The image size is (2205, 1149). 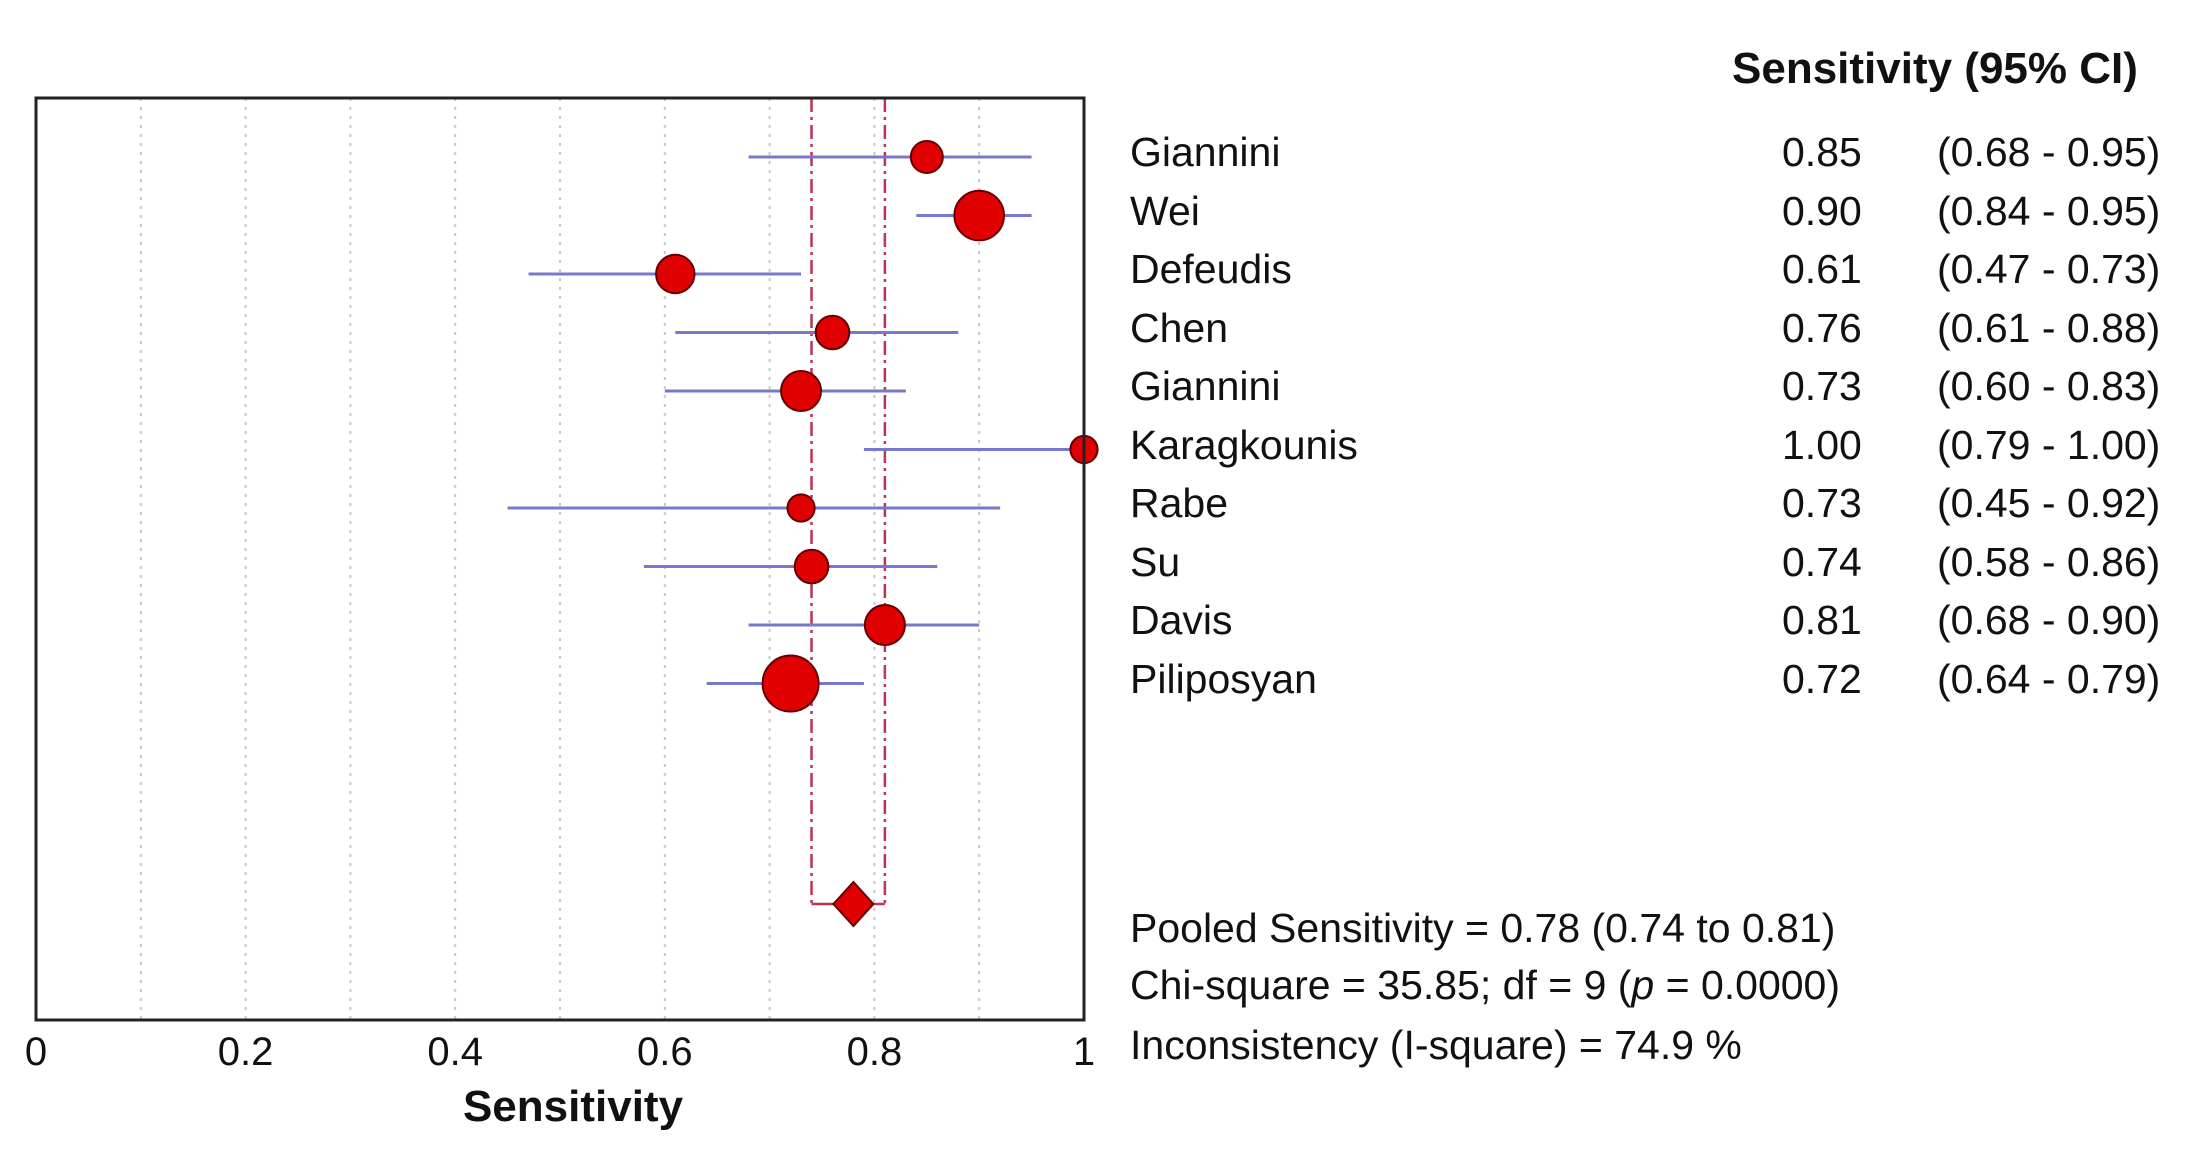 What do you see at coordinates (2049, 386) in the screenshot?
I see `study-ci-text: (0.60 - 0.83)` at bounding box center [2049, 386].